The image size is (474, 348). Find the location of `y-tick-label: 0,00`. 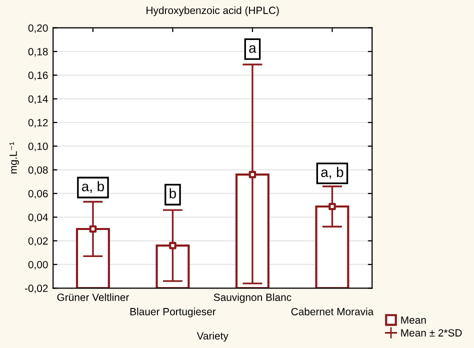

y-tick-label: 0,00 is located at coordinates (38, 265).